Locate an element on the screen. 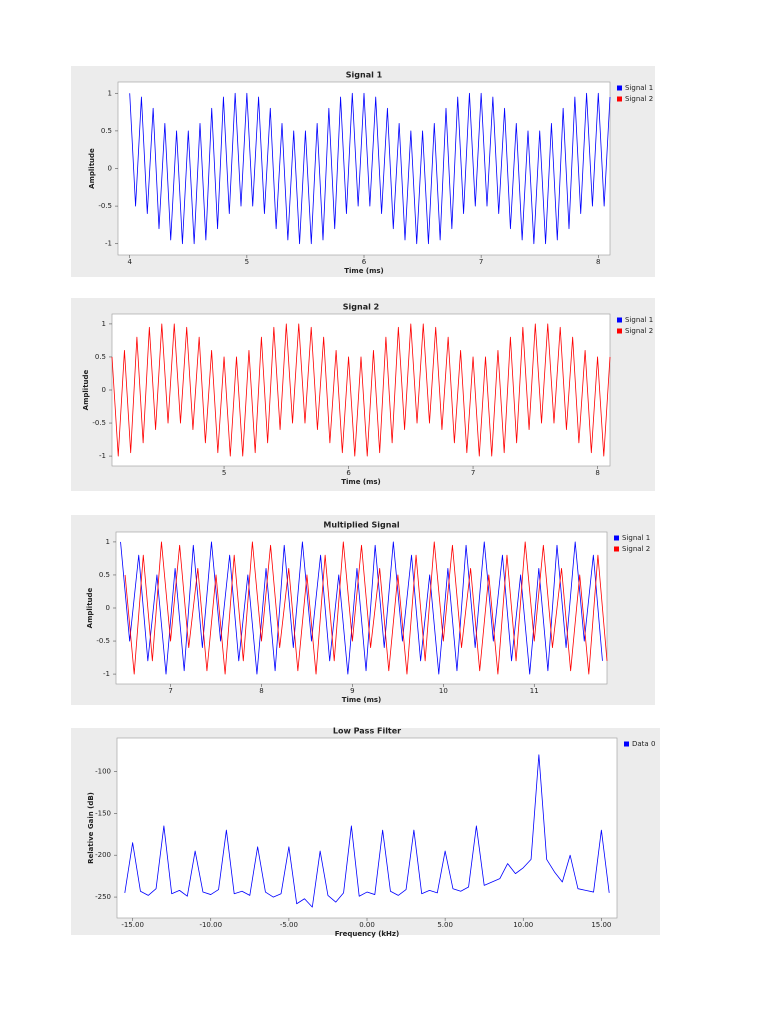  x-tick-label: 11 is located at coordinates (534, 691).